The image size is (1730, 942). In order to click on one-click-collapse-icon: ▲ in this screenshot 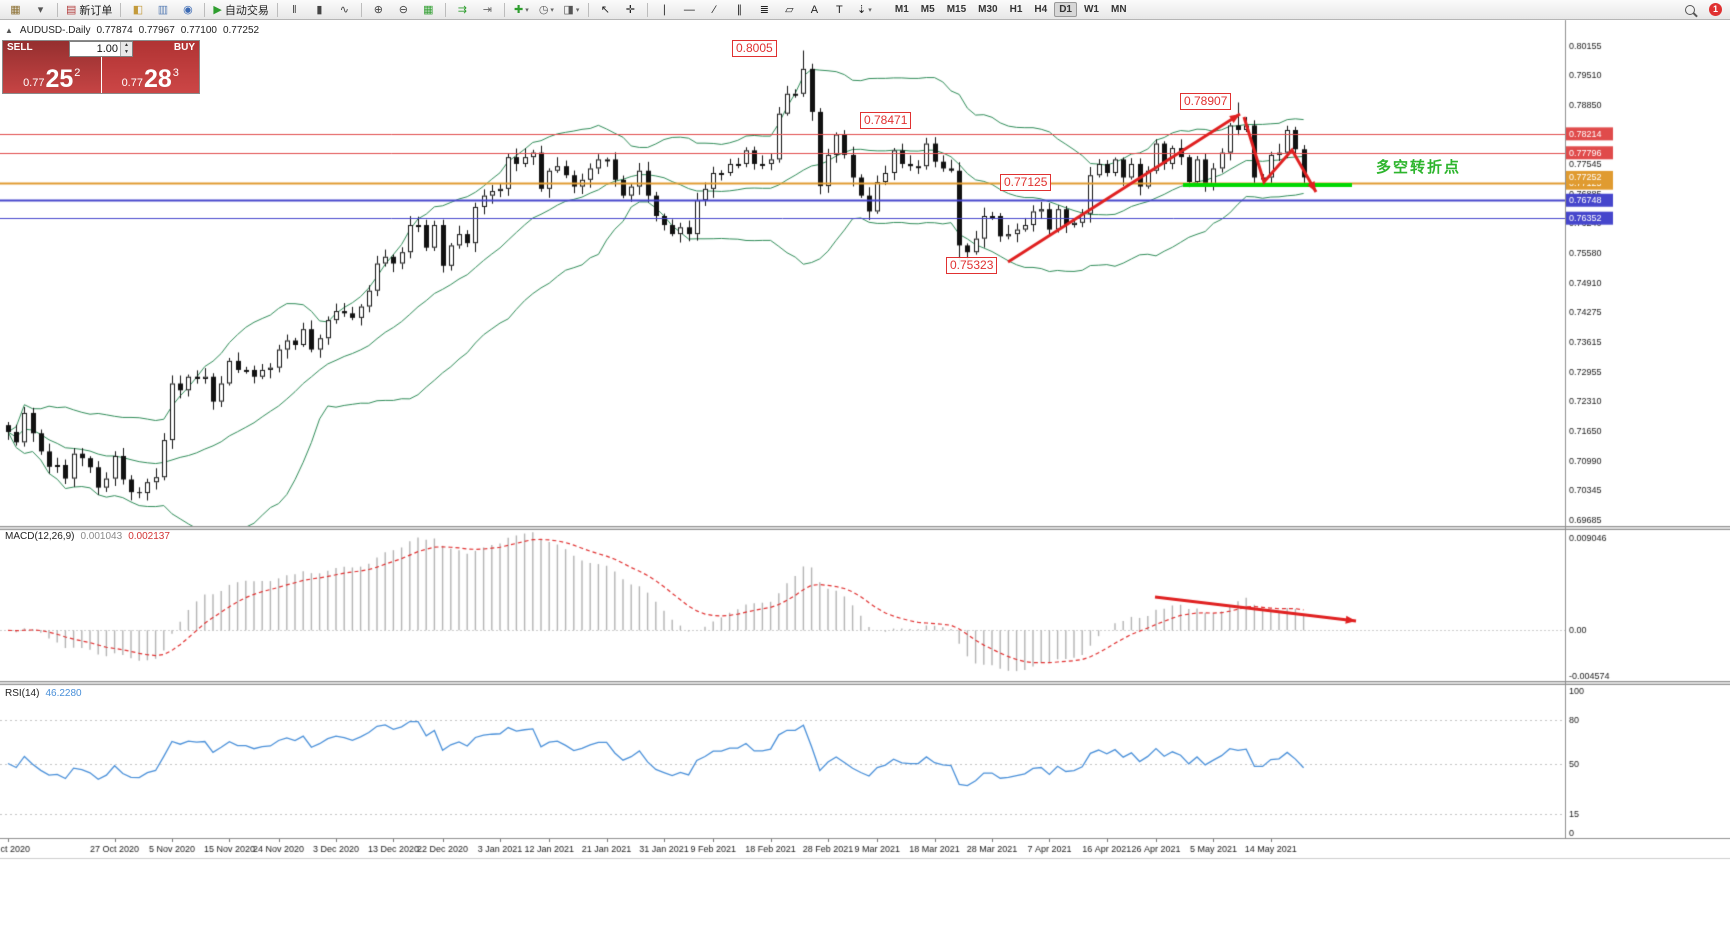, I will do `click(9, 30)`.